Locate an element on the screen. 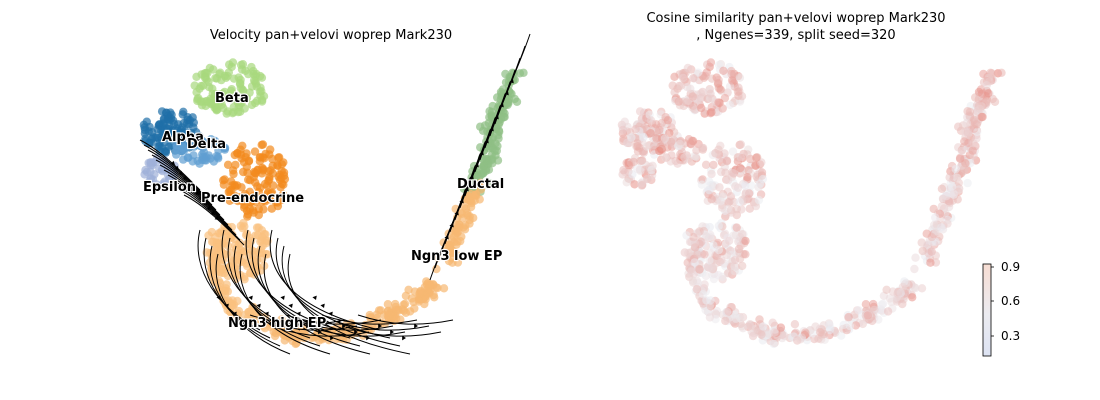 This screenshot has height=400, width=1100. cluster-label-alpha: Alpha is located at coordinates (183, 137).